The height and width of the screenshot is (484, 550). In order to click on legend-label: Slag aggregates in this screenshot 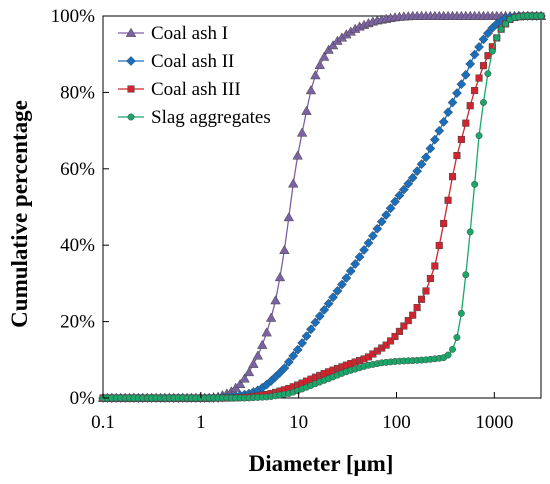, I will do `click(211, 117)`.